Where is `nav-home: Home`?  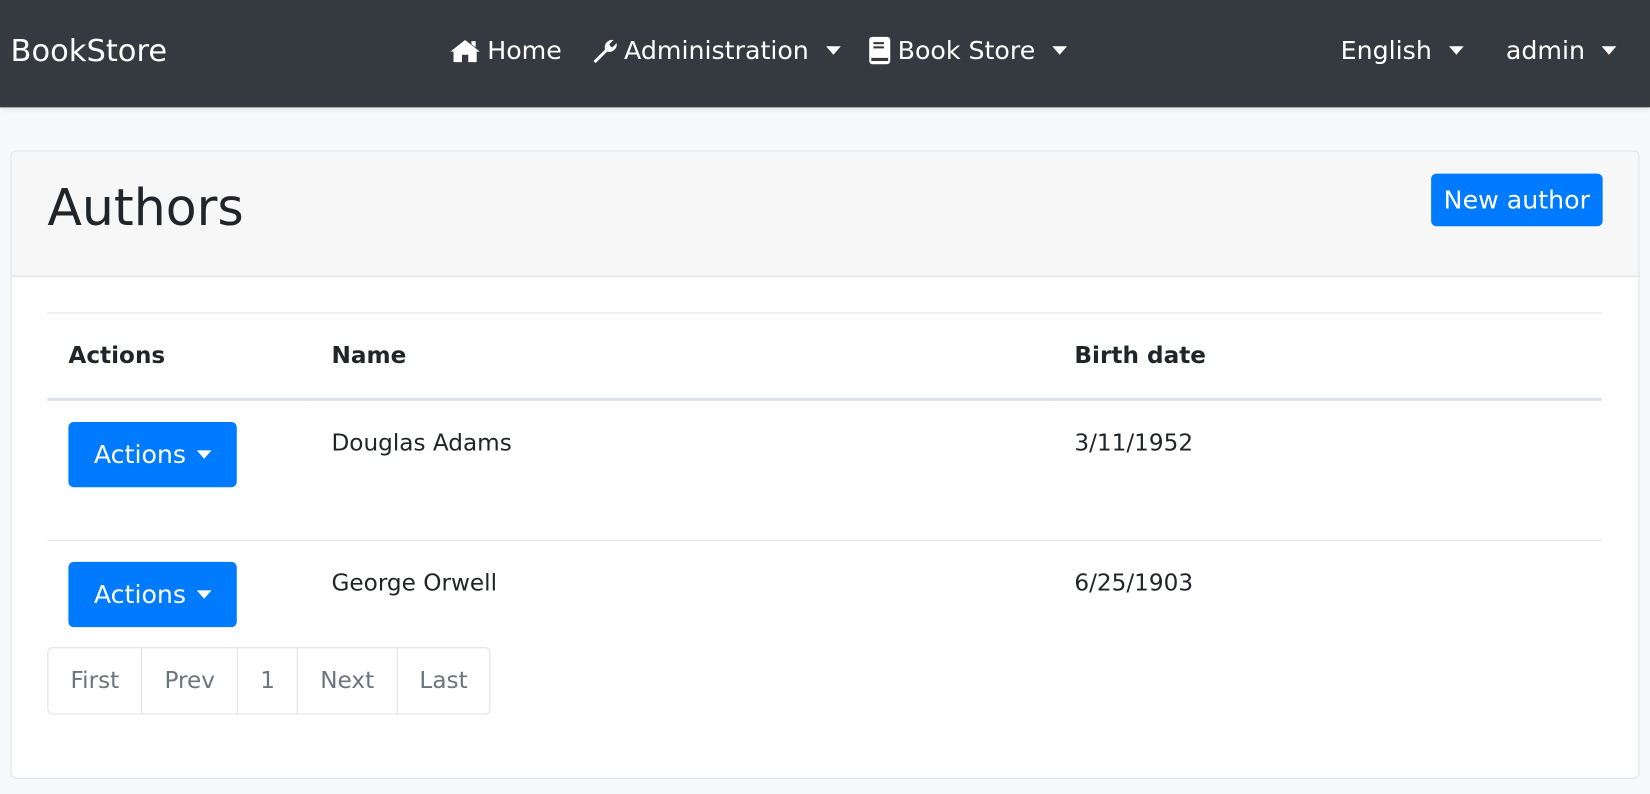
nav-home: Home is located at coordinates (505, 50).